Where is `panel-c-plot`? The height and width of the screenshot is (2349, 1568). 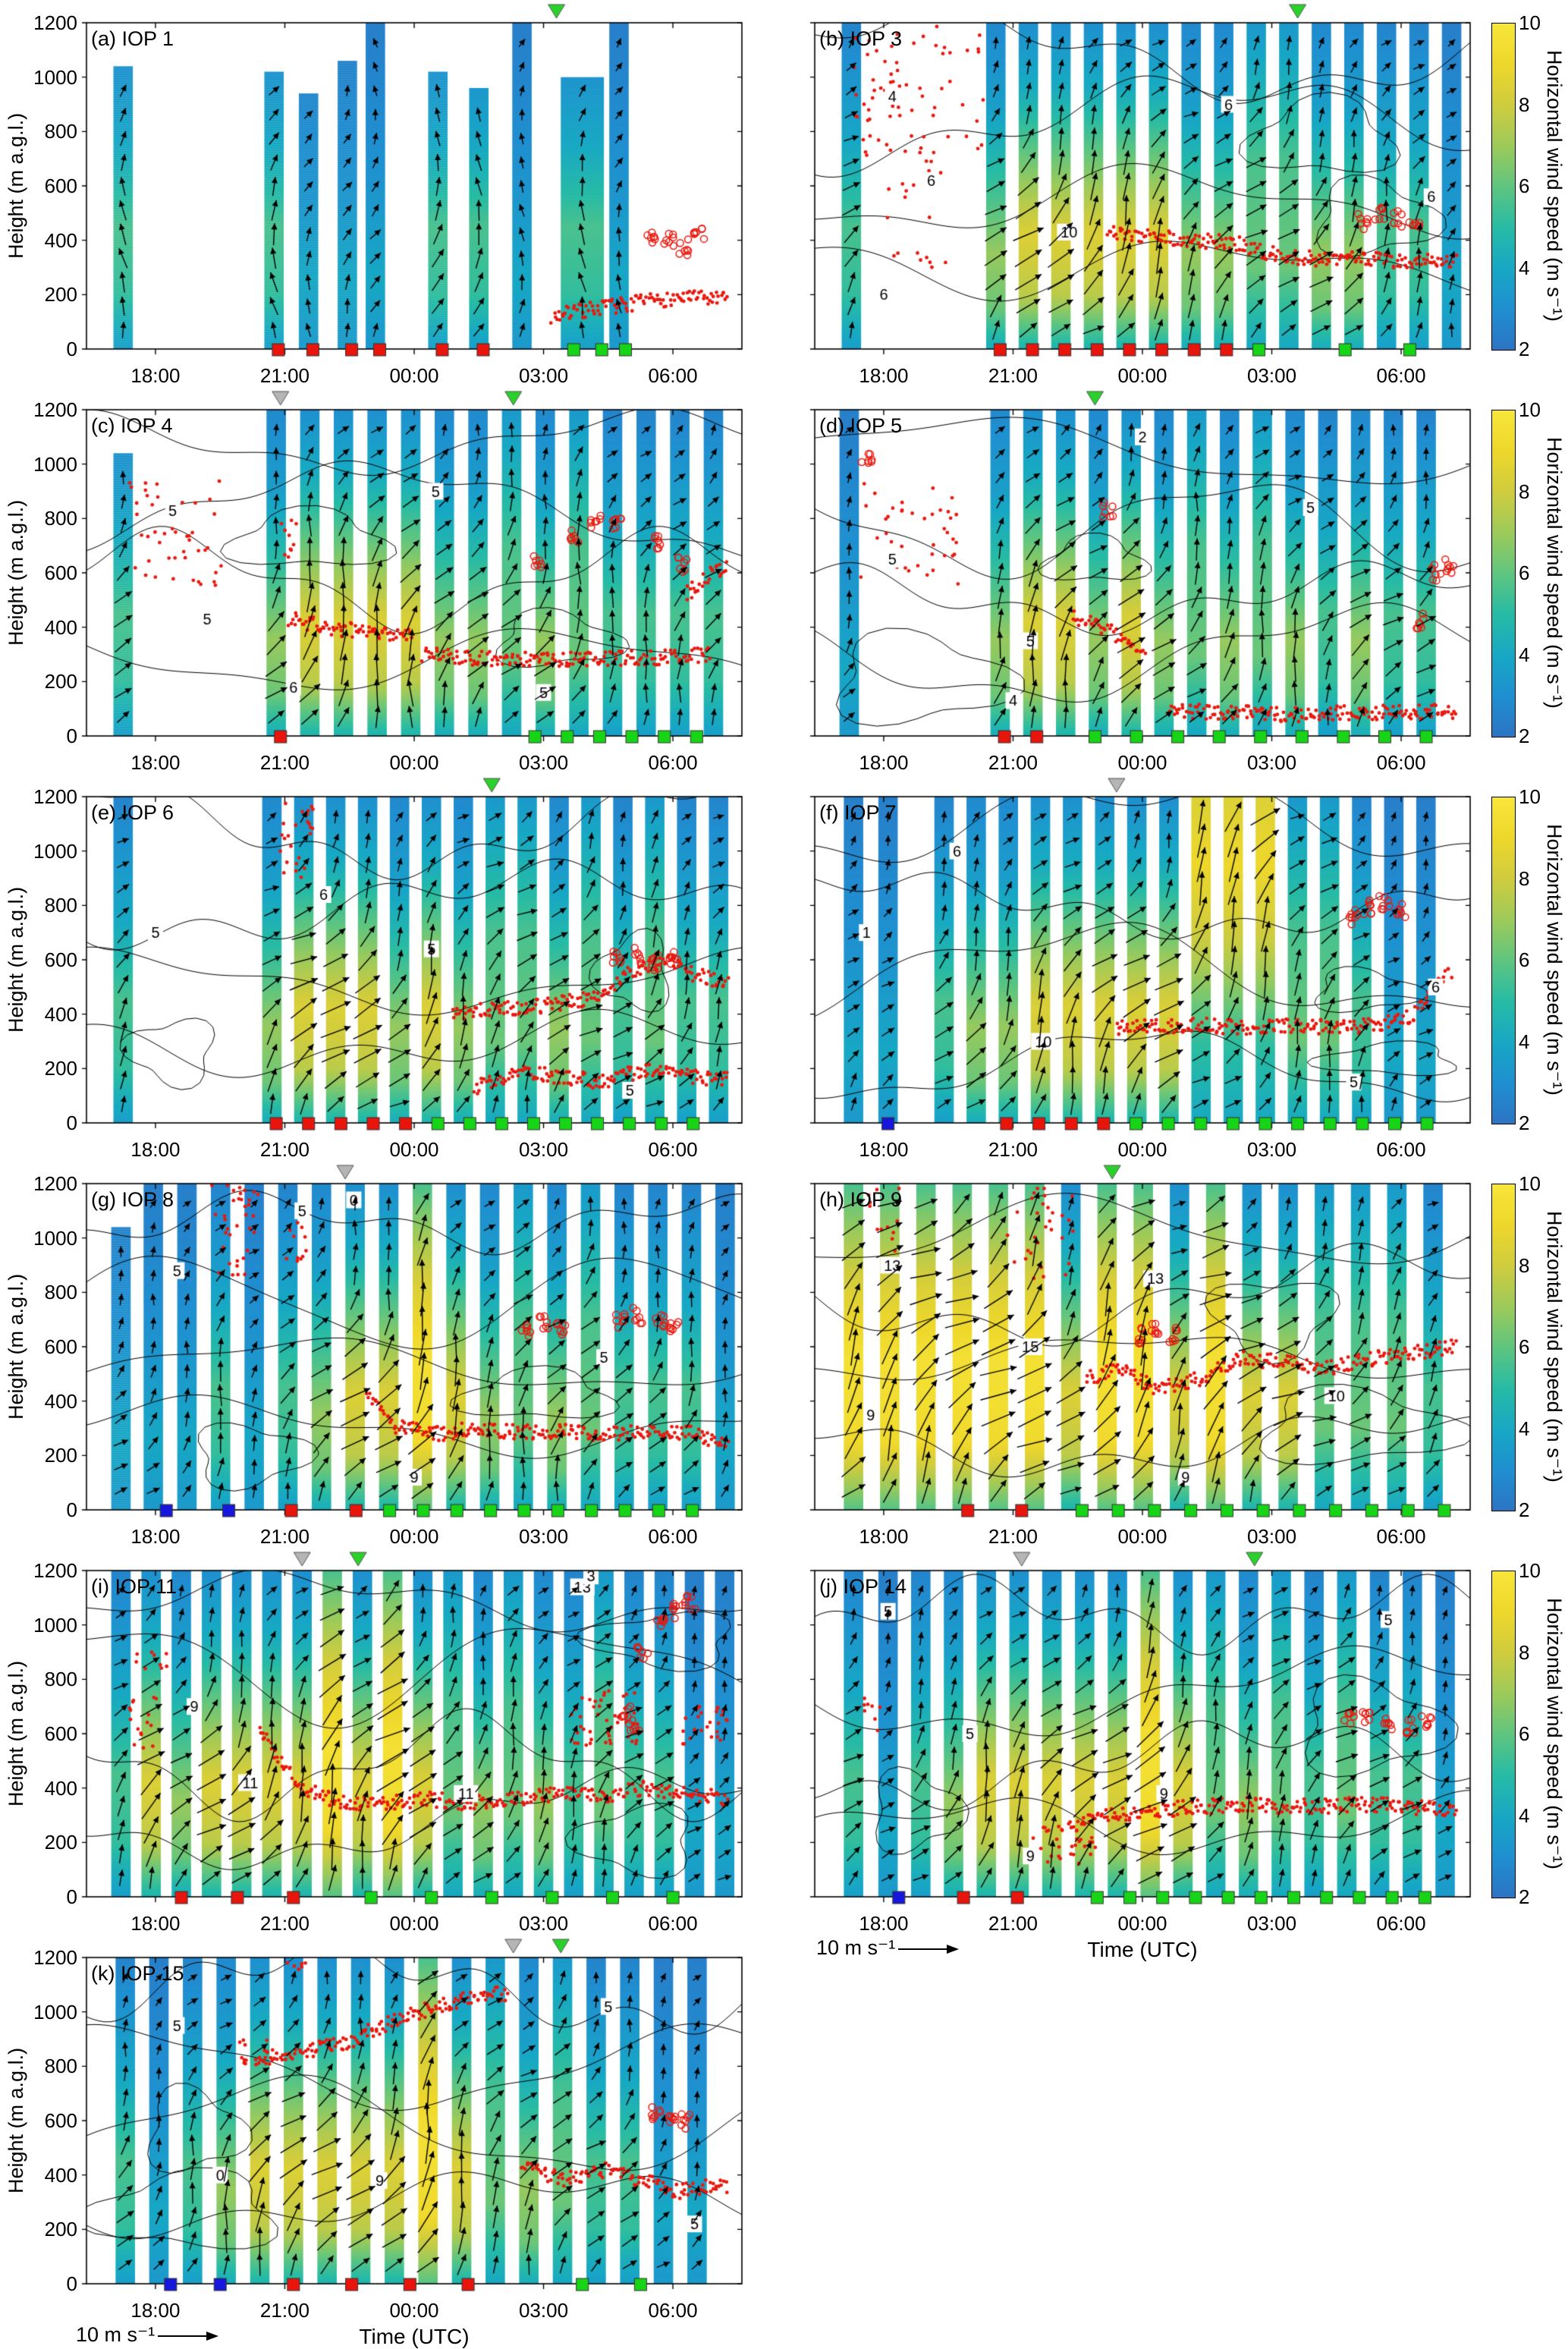 panel-c-plot is located at coordinates (414, 569).